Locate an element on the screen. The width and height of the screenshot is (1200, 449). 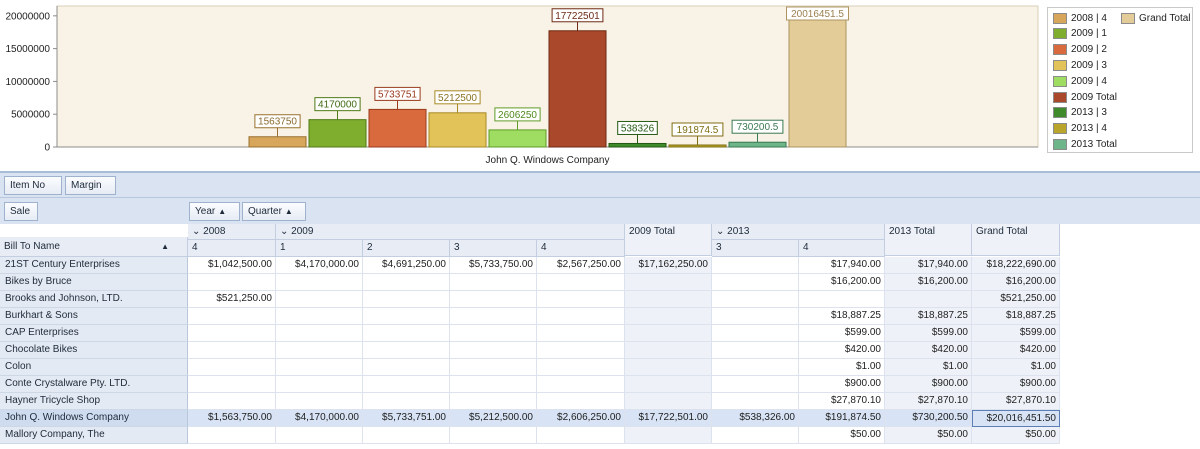
column-header-total: 2013 Total is located at coordinates (928, 240).